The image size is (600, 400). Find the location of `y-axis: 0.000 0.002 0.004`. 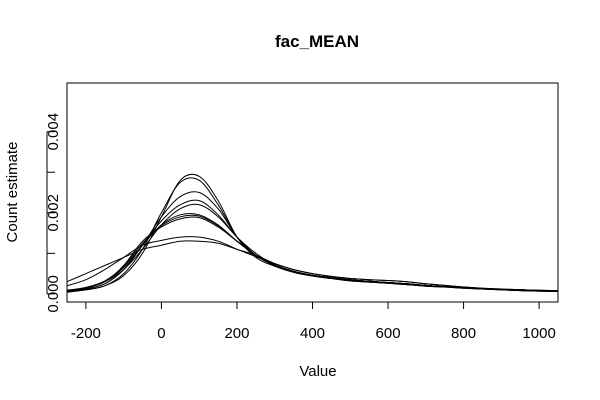

y-axis: 0.000 0.002 0.004 is located at coordinates (53, 213).